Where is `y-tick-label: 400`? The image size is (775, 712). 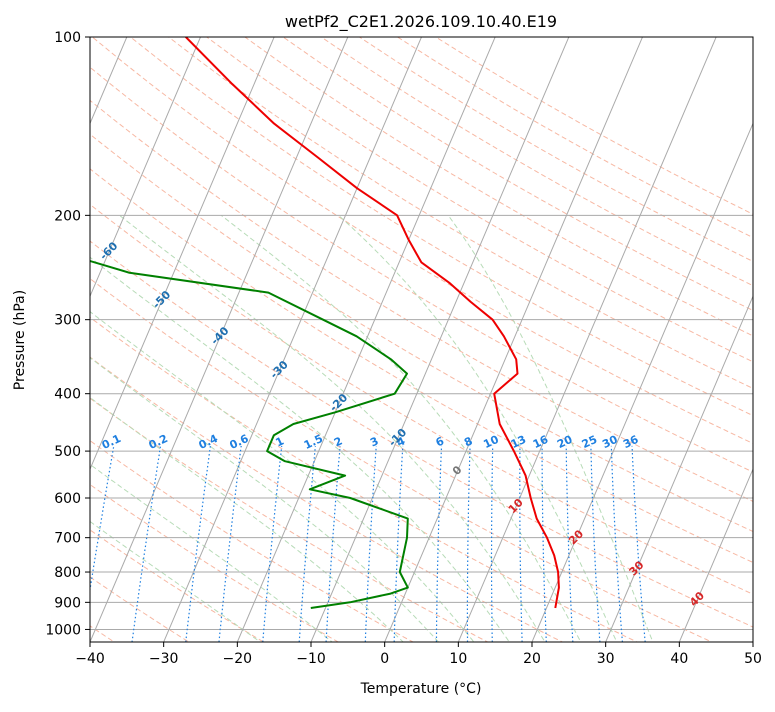 y-tick-label: 400 is located at coordinates (67, 395).